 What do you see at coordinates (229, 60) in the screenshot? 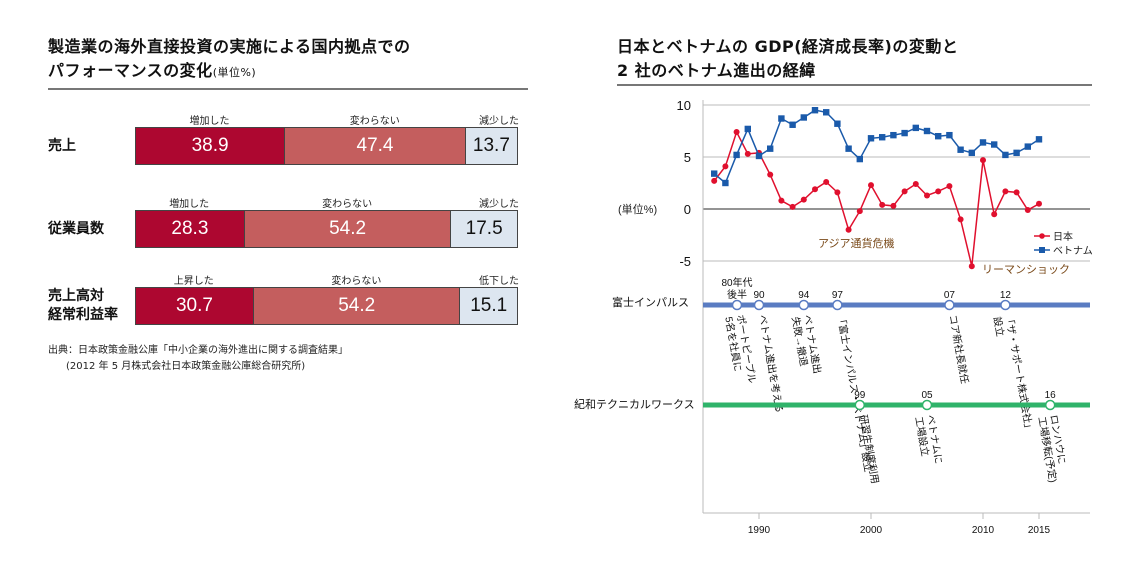
I see `left-chart-title: 製造業の海外直接投資の実施による国内拠点での パフォーマンスの変化(単位%)` at bounding box center [229, 60].